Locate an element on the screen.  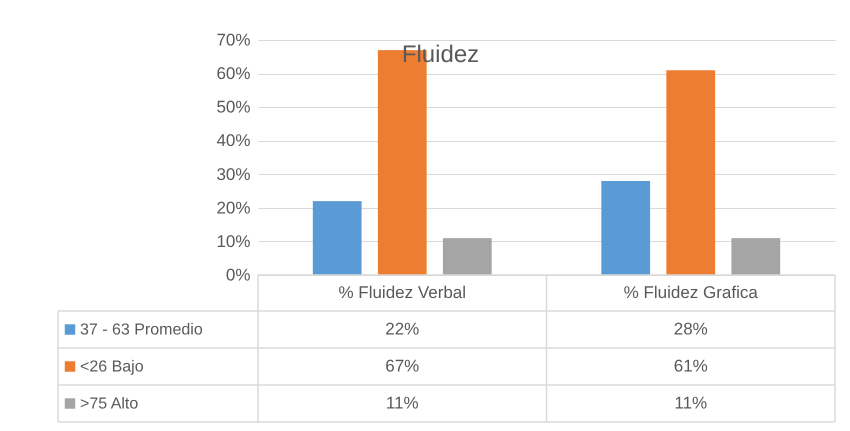
y-tick-label: 50% is located at coordinates (233, 107).